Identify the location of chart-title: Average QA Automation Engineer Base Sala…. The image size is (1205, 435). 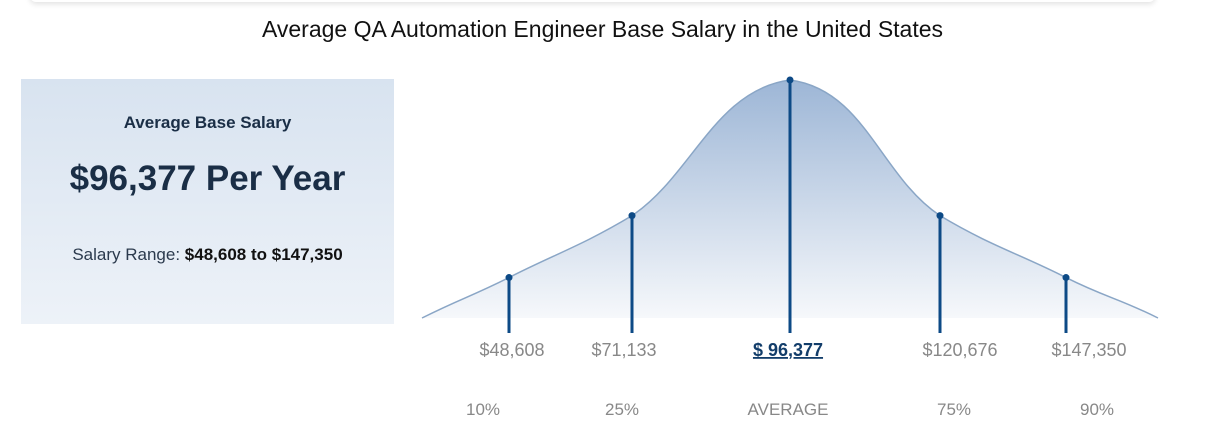
(602, 29).